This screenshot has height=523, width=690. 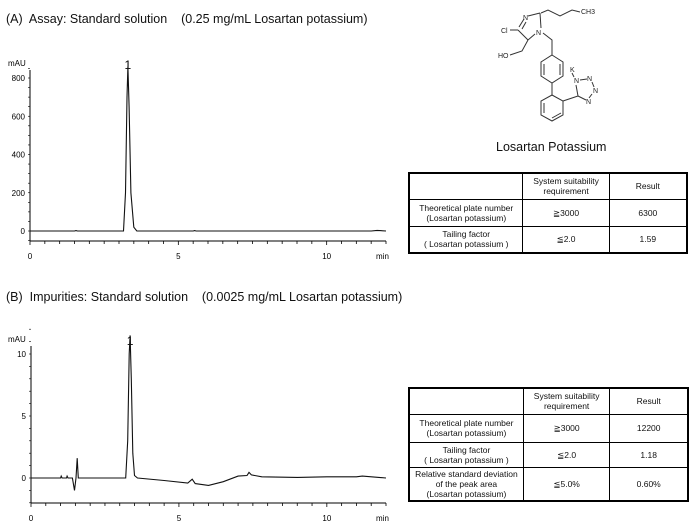 I want to click on y-tick-label: 200, so click(x=19, y=193).